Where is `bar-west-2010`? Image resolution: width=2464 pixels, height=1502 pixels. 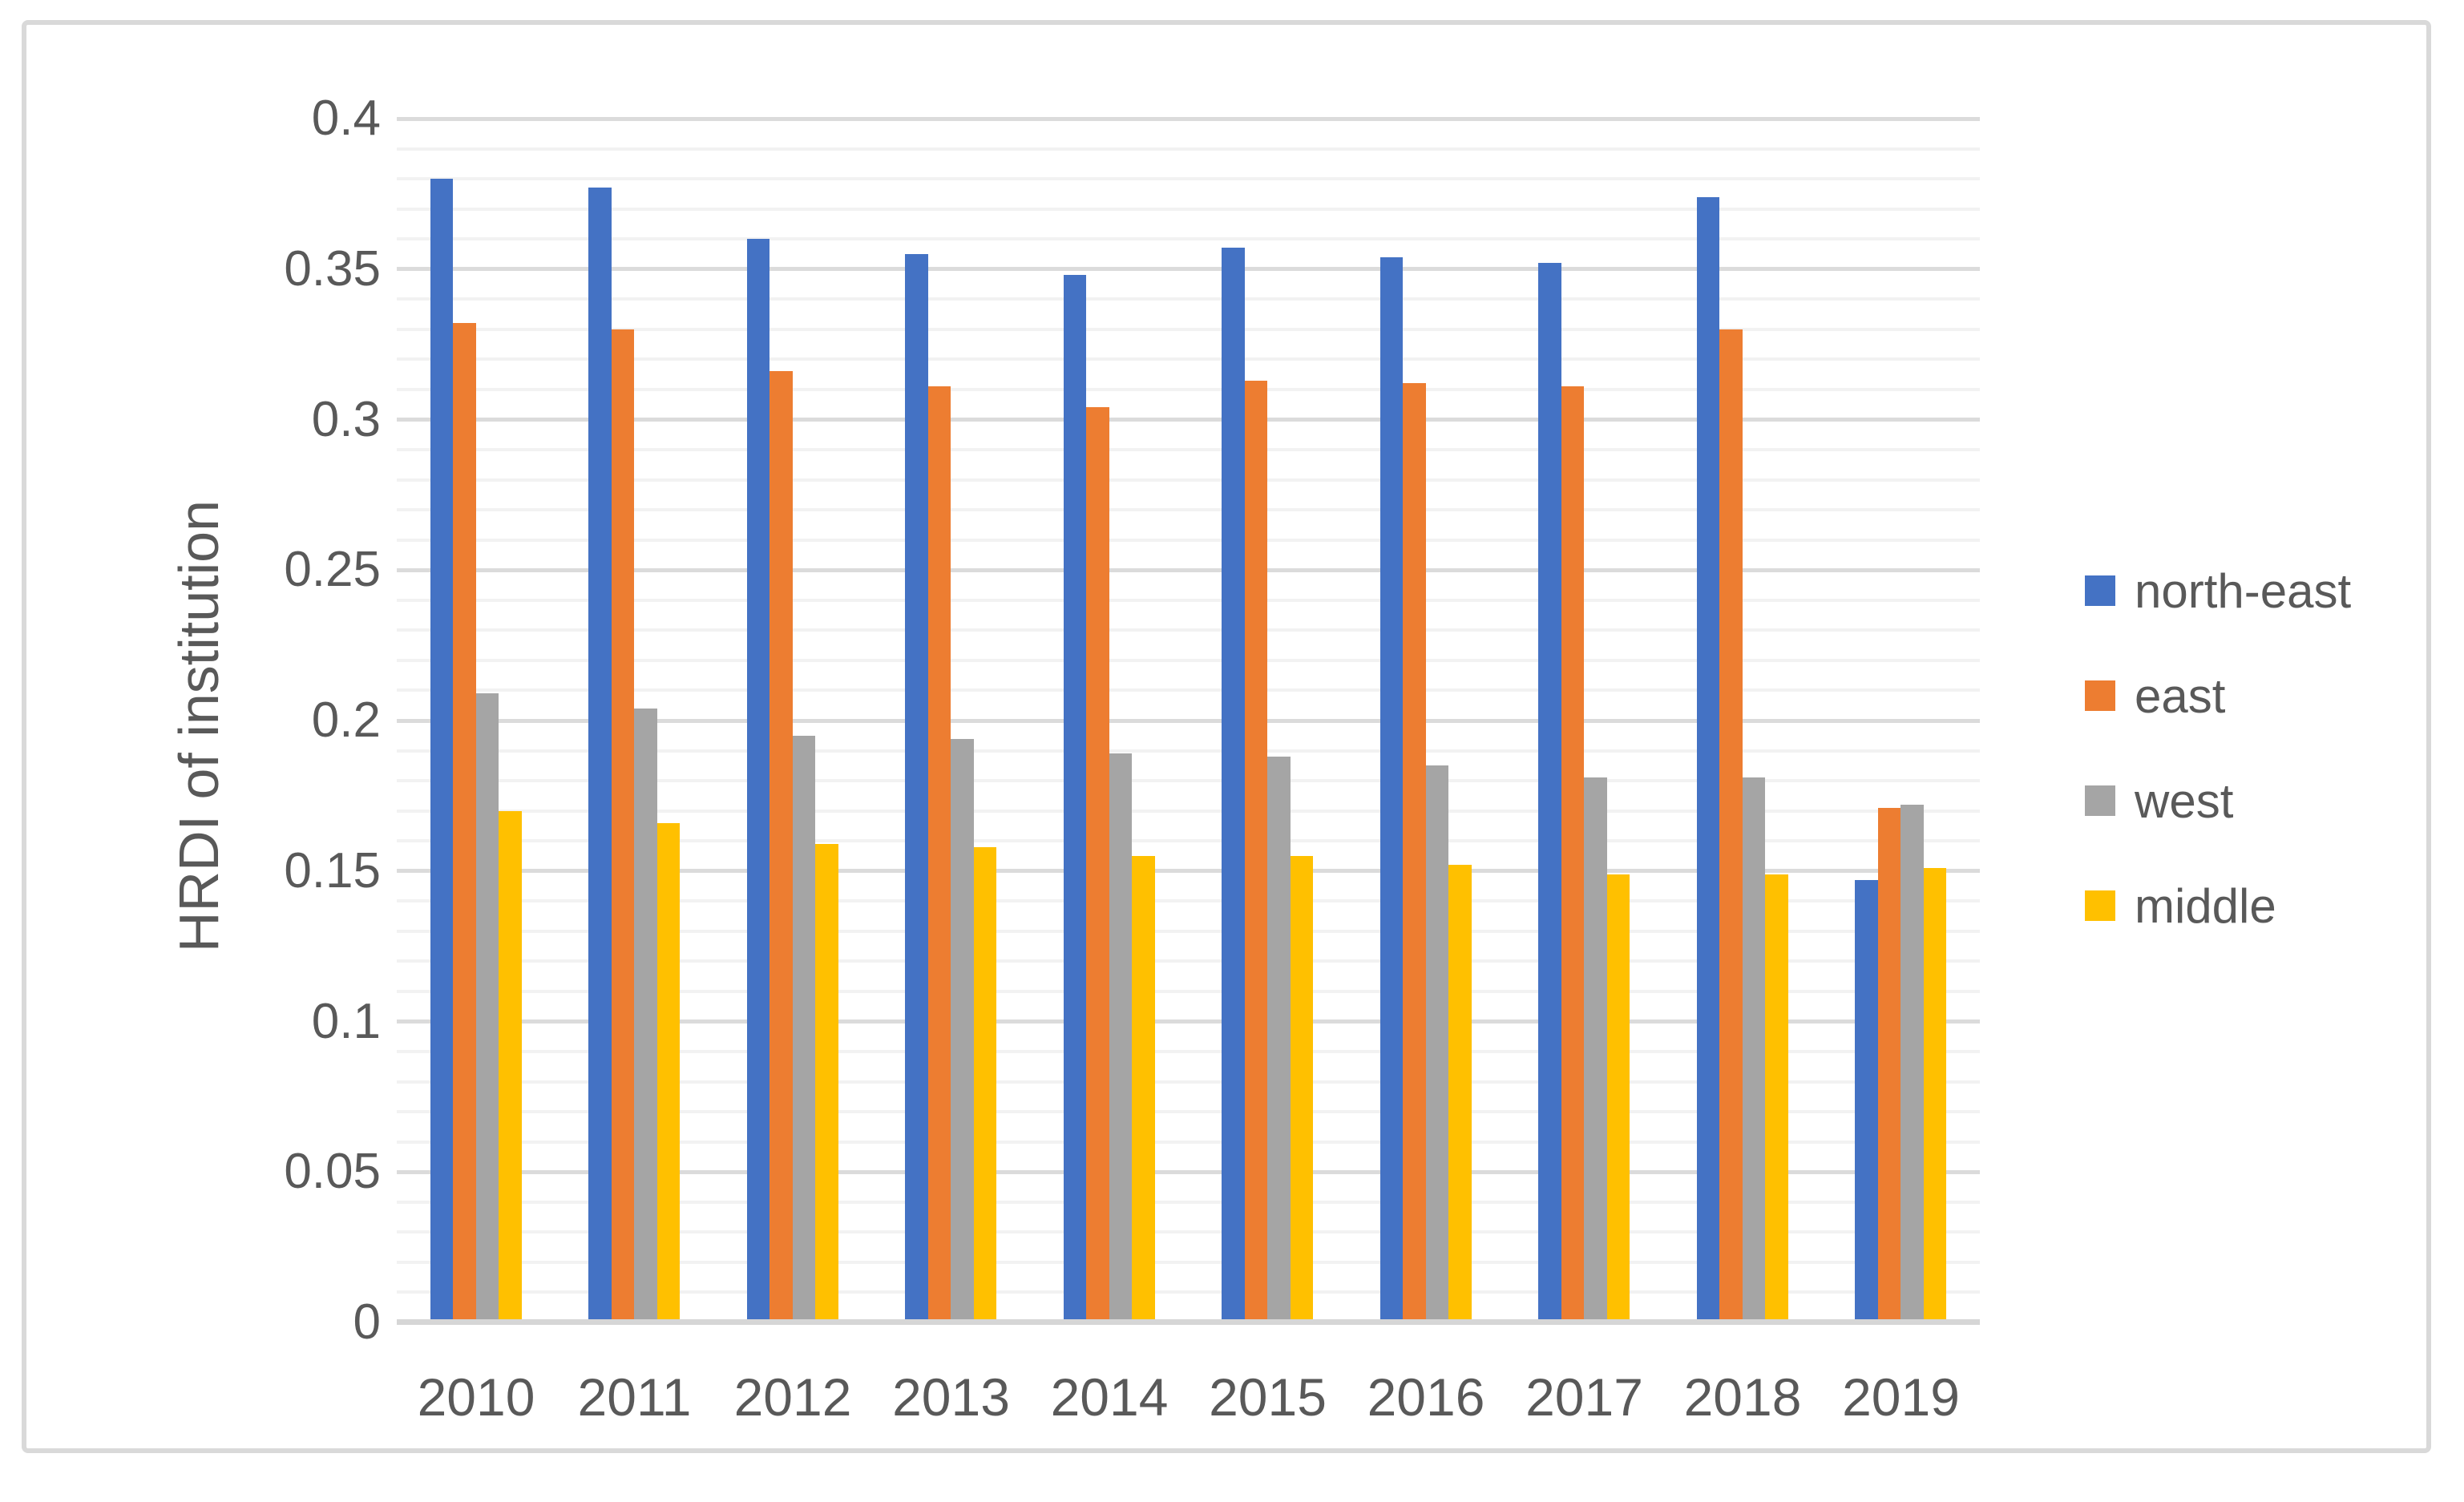
bar-west-2010 is located at coordinates (487, 1008).